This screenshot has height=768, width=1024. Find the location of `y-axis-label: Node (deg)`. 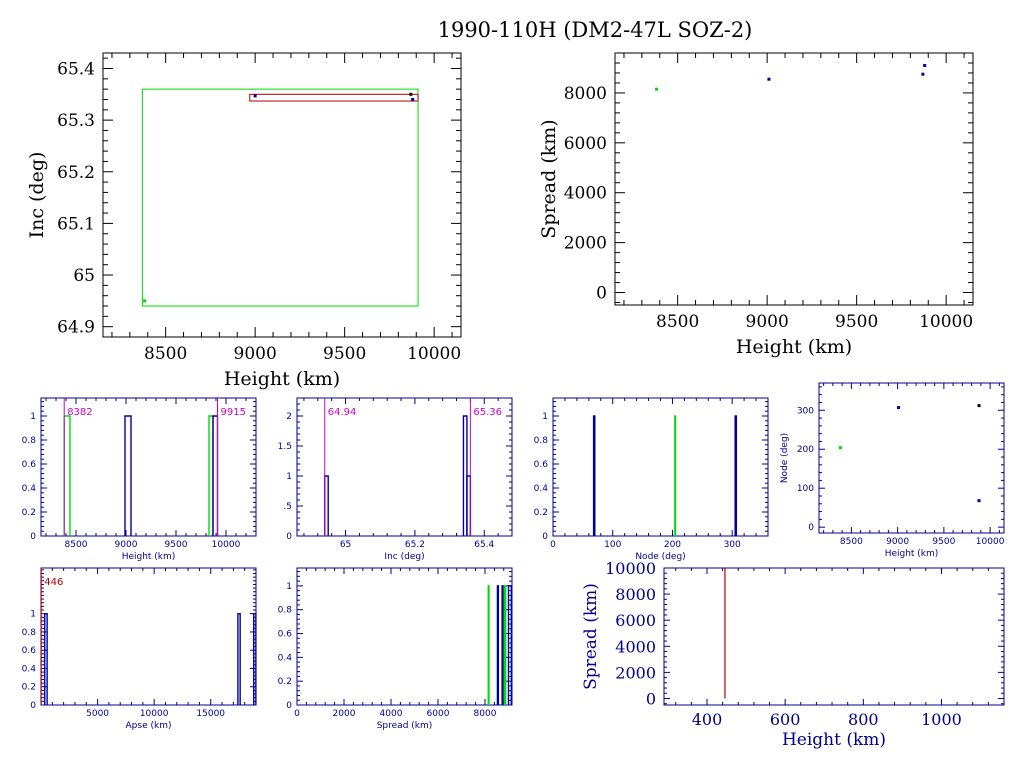

y-axis-label: Node (deg) is located at coordinates (785, 458).